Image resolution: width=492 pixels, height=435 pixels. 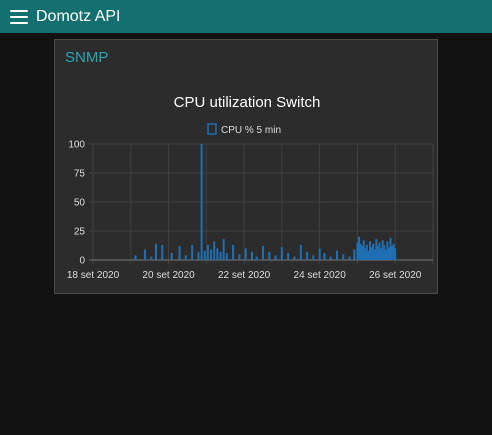 I want to click on app-bar: Domotz API, so click(x=246, y=16).